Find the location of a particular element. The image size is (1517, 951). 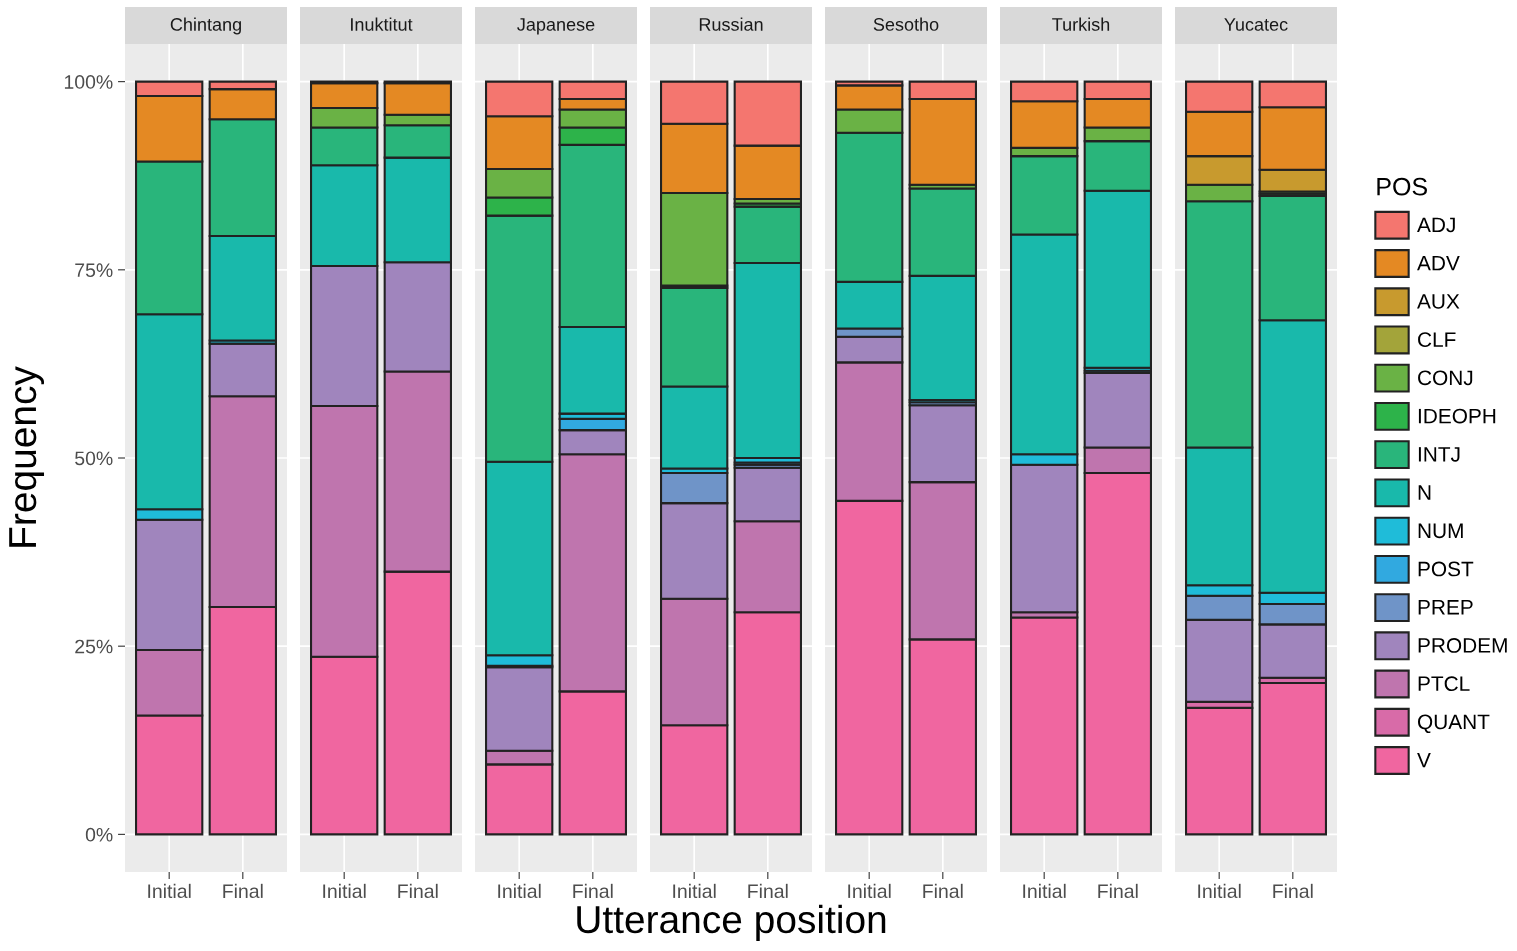

legend-label: PRODEM is located at coordinates (1462, 645).